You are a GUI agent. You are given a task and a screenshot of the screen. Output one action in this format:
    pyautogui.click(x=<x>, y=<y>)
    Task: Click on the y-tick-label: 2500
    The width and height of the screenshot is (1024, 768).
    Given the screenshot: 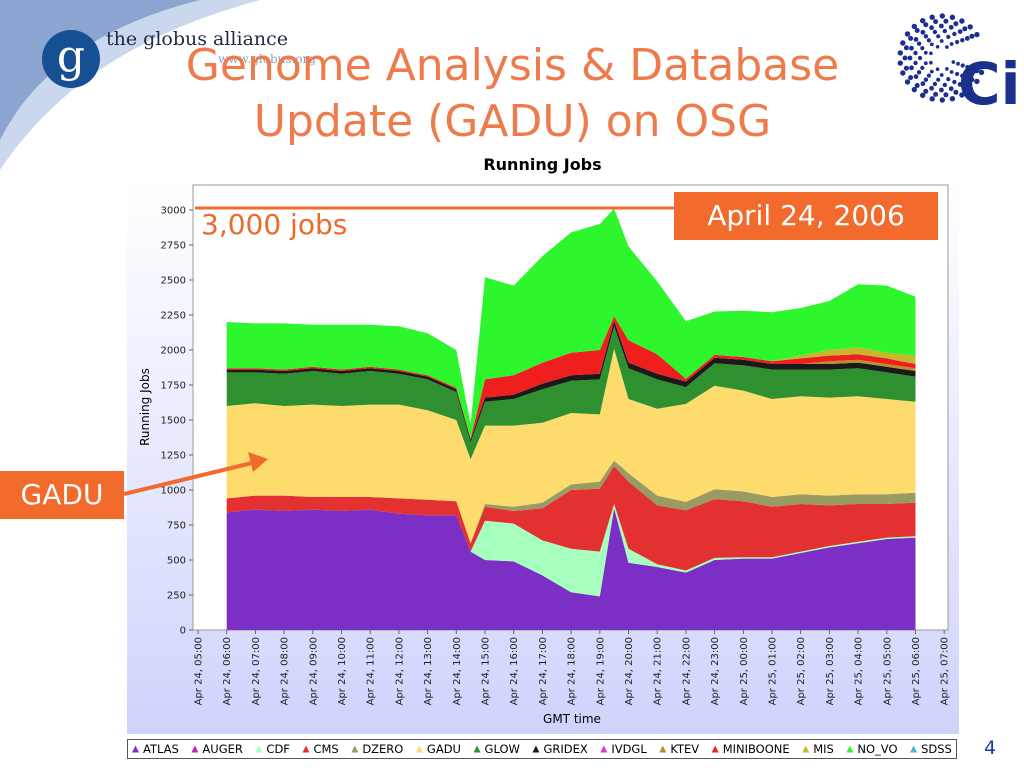 What is the action you would take?
    pyautogui.click(x=173, y=281)
    